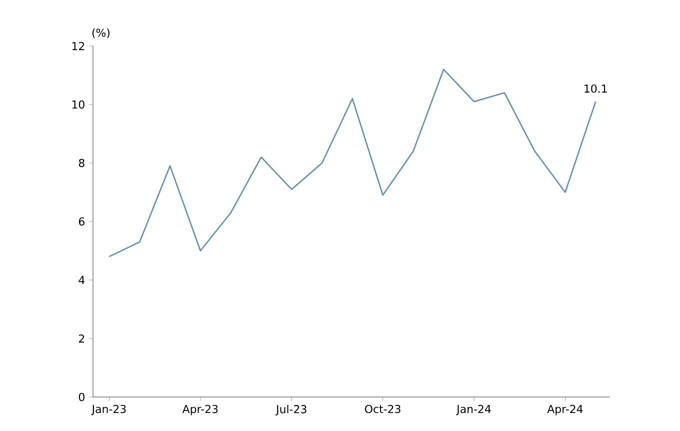  I want to click on y-tick-label: 6, so click(81, 221).